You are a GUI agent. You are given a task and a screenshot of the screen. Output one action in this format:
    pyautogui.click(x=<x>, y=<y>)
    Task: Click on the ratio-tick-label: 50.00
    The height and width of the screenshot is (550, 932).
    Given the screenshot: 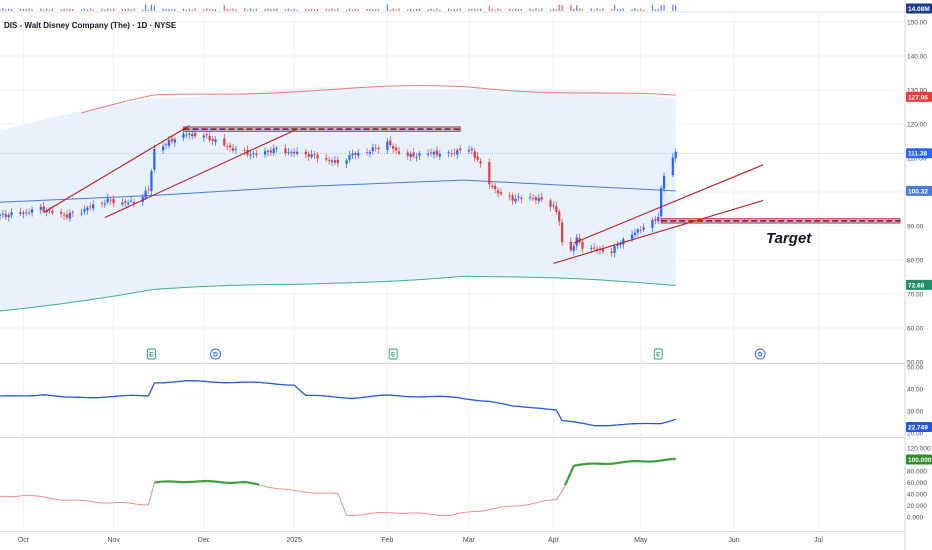 What is the action you would take?
    pyautogui.click(x=915, y=367)
    